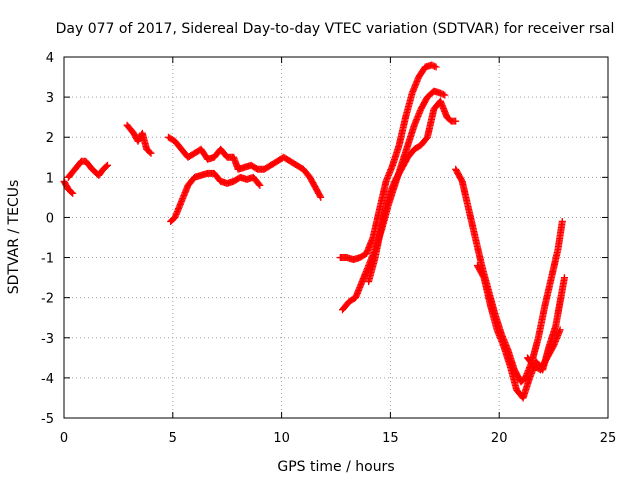  What do you see at coordinates (64, 438) in the screenshot?
I see `x-tick-label: 0` at bounding box center [64, 438].